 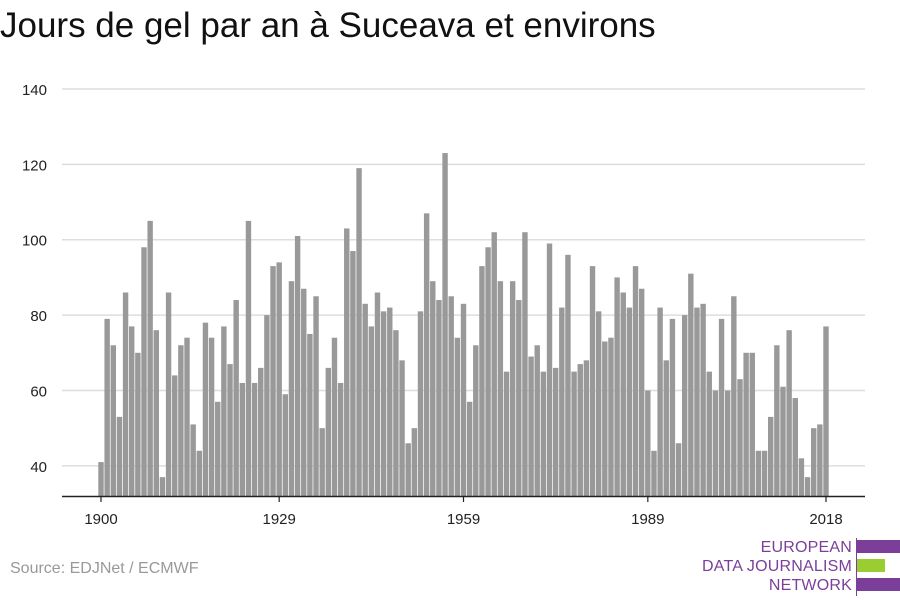 What do you see at coordinates (500, 388) in the screenshot?
I see `bar-1965` at bounding box center [500, 388].